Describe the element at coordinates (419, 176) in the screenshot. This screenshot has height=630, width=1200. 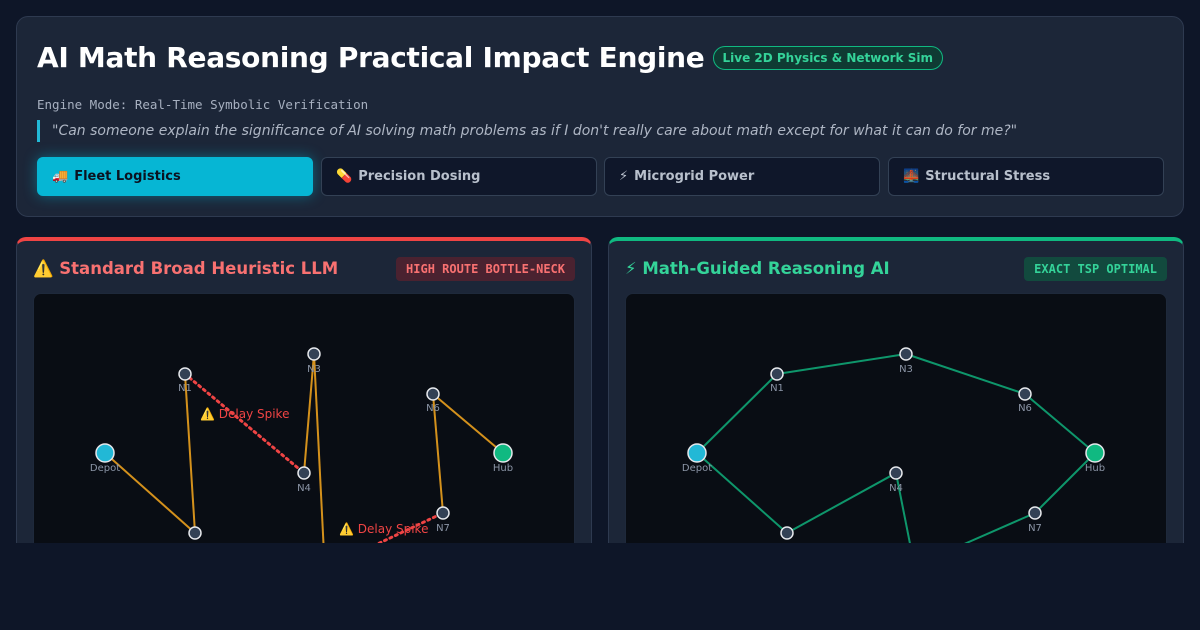
I see `tab-label: Precision Dosing` at that location.